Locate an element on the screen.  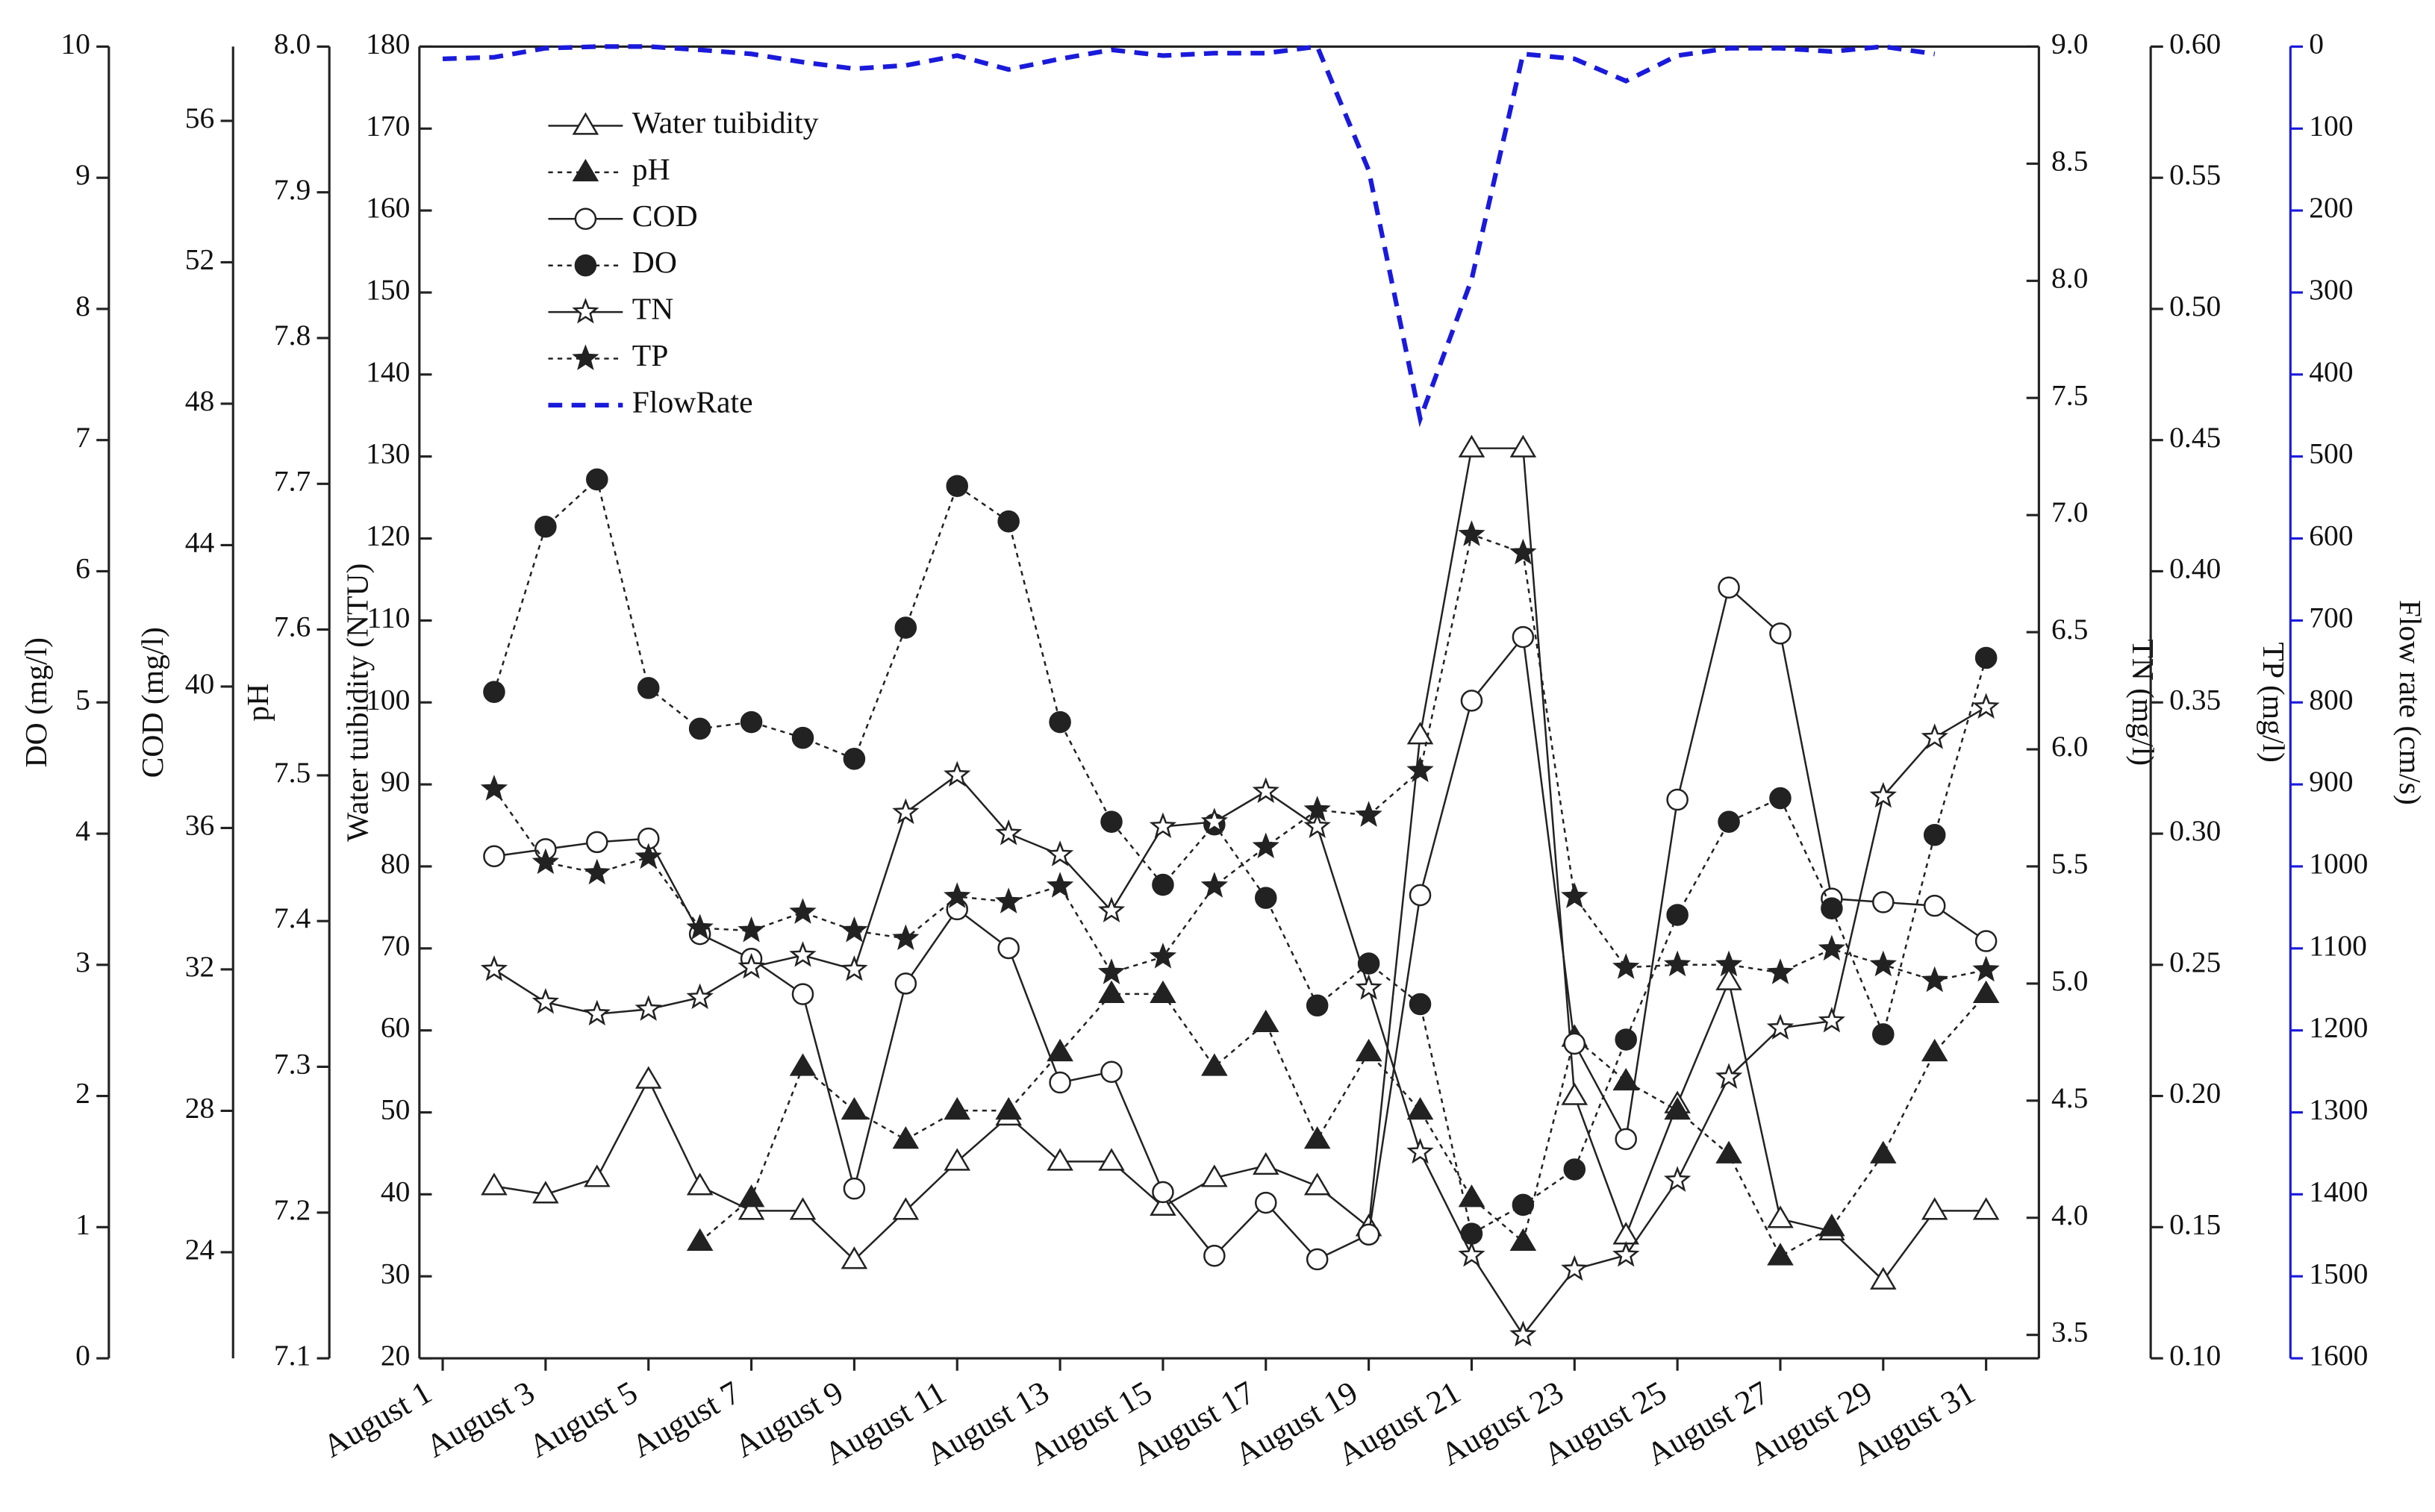
legend-text: TN is located at coordinates (652, 309).